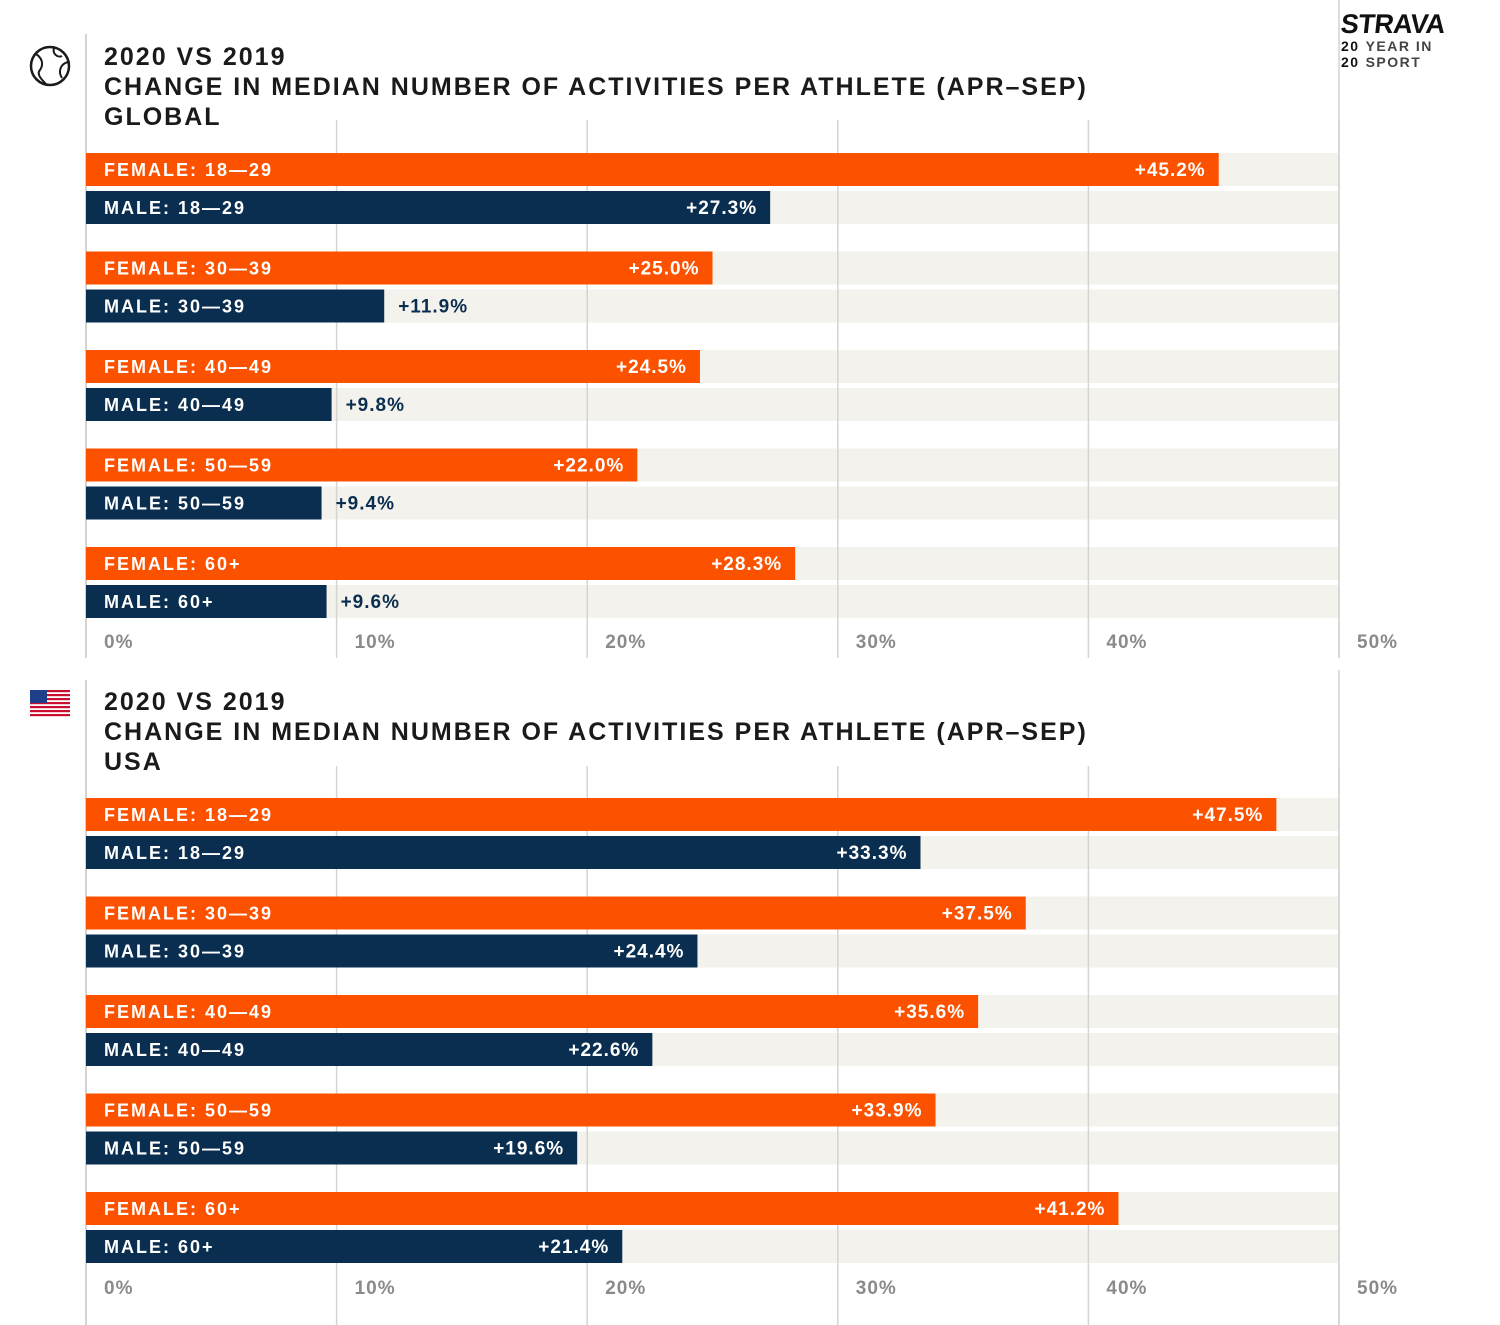 Image resolution: width=1500 pixels, height=1325 pixels. What do you see at coordinates (721, 208) in the screenshot?
I see `bar-value-label: +27.3%` at bounding box center [721, 208].